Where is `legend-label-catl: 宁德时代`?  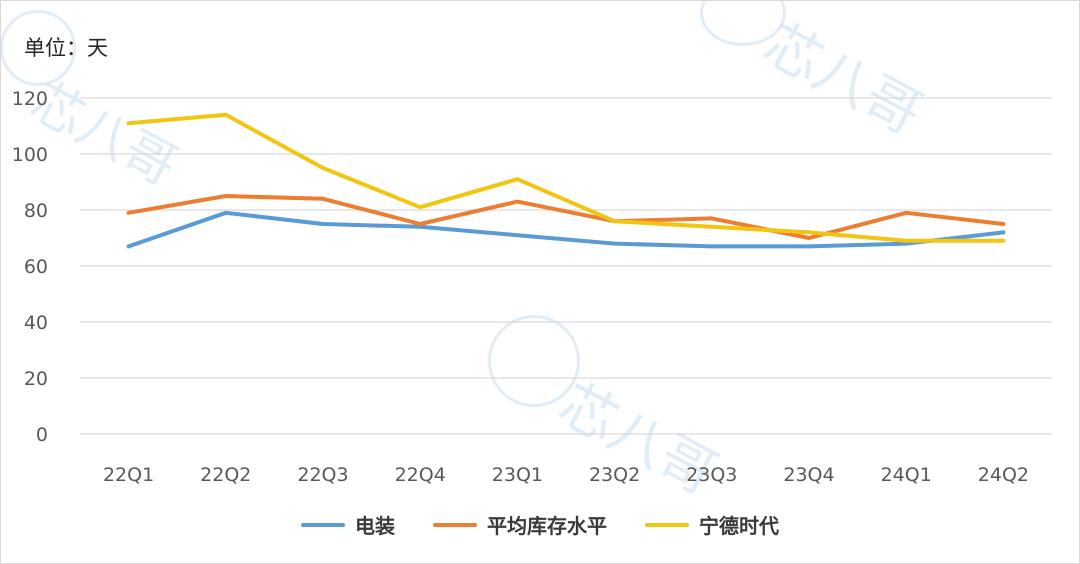
legend-label-catl: 宁德时代 is located at coordinates (739, 526).